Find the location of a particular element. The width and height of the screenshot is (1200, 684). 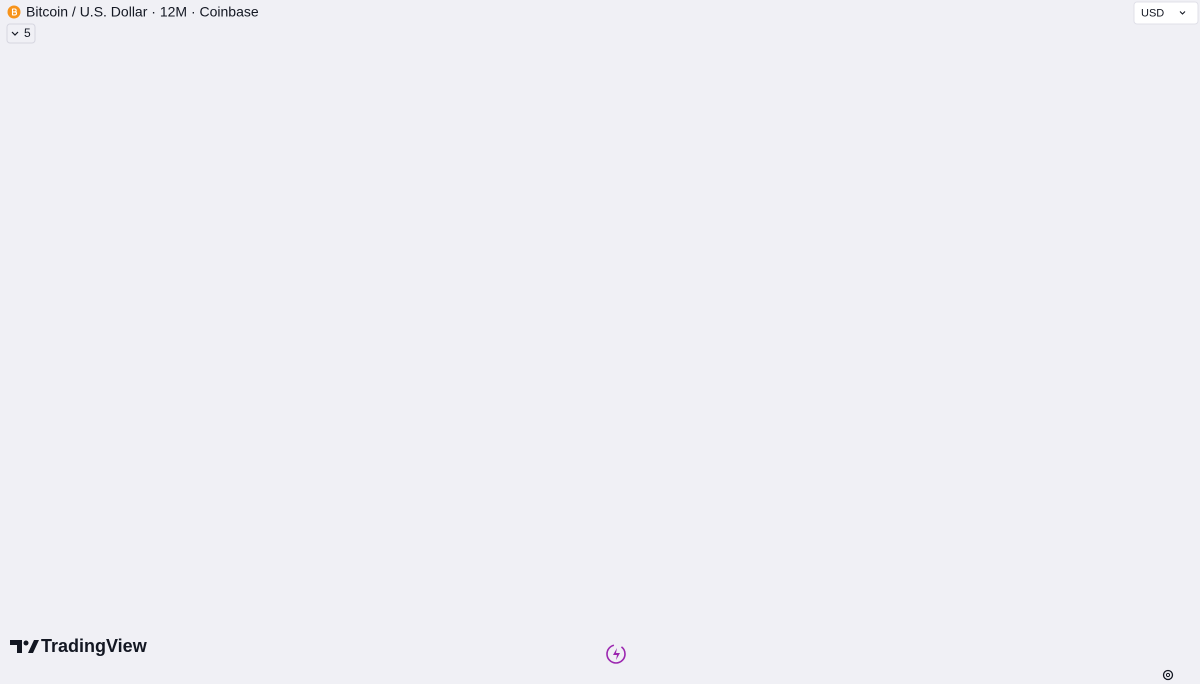

button-frame is located at coordinates (21, 33).